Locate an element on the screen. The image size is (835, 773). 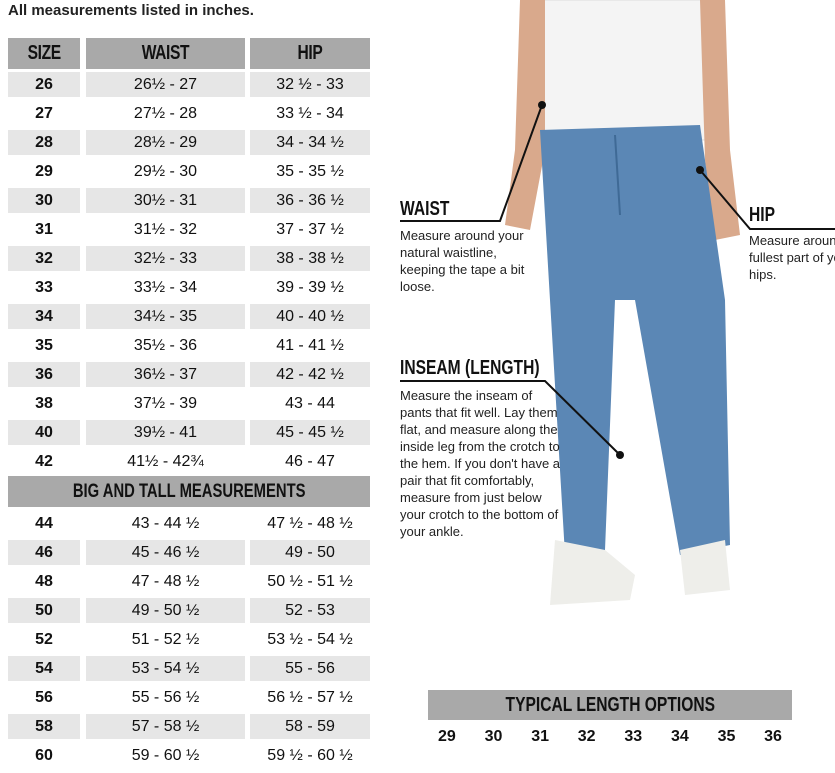
table-row: 35 35½ - 36 41 - 41 ½ is located at coordinates (189, 345).